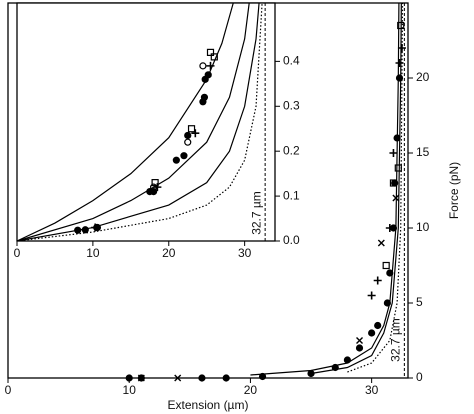 This screenshot has width=474, height=414. I want to click on y-tick-label: 5, so click(419, 302).